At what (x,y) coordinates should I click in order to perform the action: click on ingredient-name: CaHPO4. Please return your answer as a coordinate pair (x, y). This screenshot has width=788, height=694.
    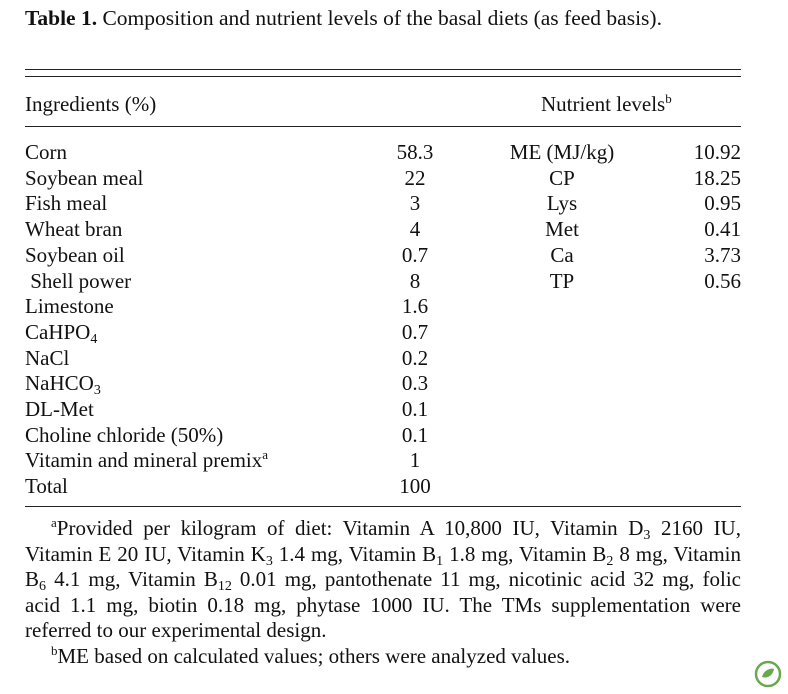
    Looking at the image, I should click on (61, 333).